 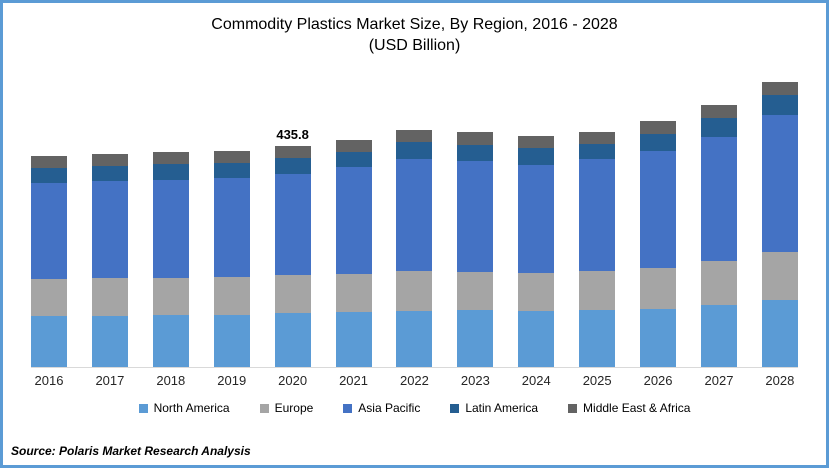 I want to click on bar-group-2024, so click(x=536, y=251).